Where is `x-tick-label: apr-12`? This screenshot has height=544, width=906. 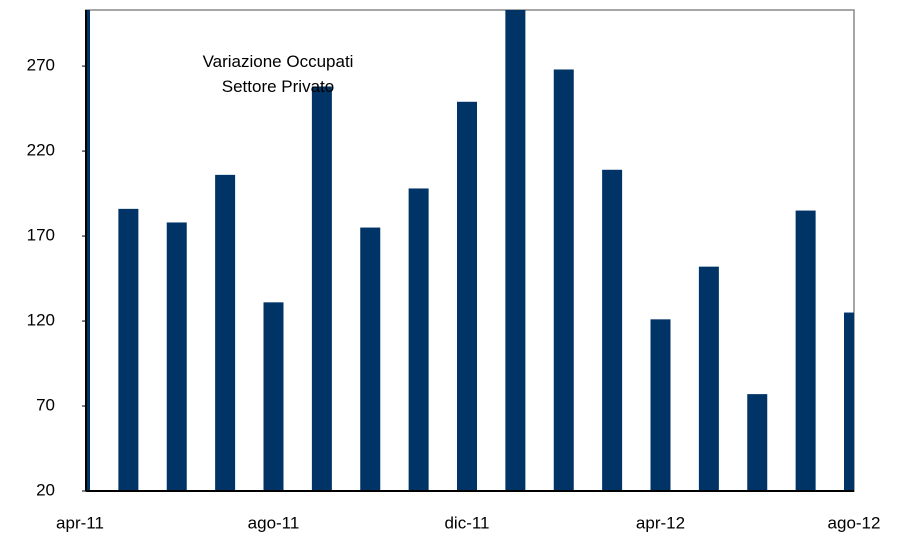
x-tick-label: apr-12 is located at coordinates (660, 522).